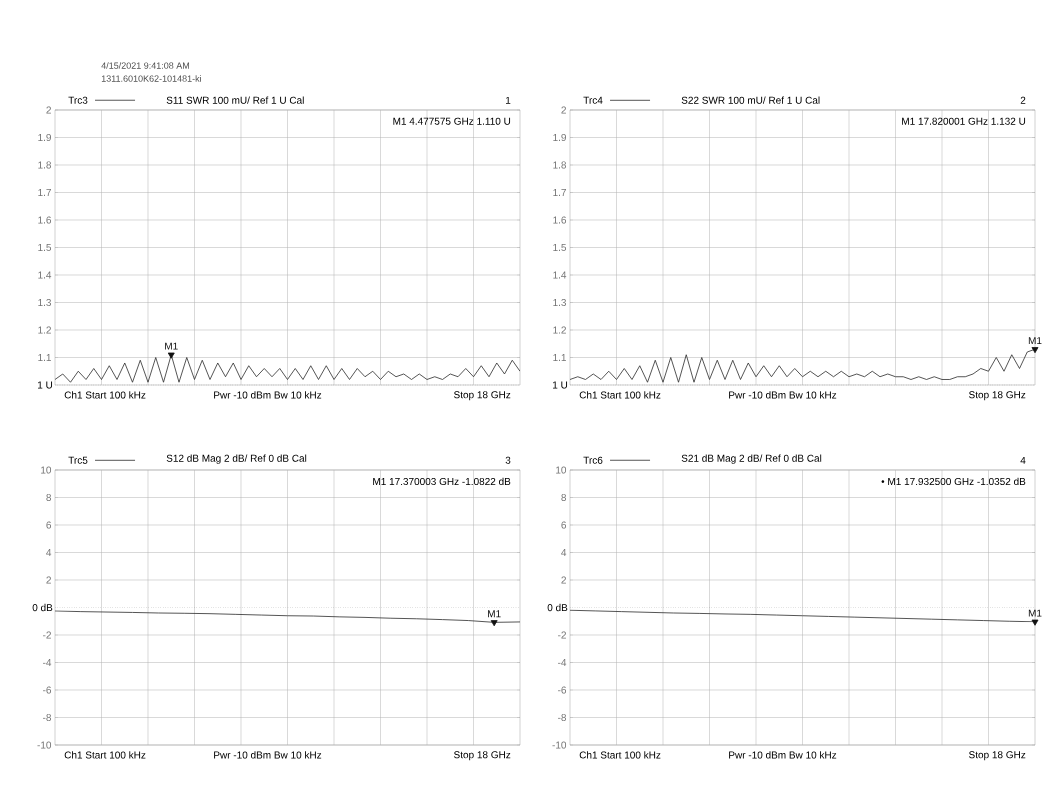  Describe the element at coordinates (750, 100) in the screenshot. I see `chart-title: S22 SWR 100 mU/ Ref 1 U Cal` at that location.